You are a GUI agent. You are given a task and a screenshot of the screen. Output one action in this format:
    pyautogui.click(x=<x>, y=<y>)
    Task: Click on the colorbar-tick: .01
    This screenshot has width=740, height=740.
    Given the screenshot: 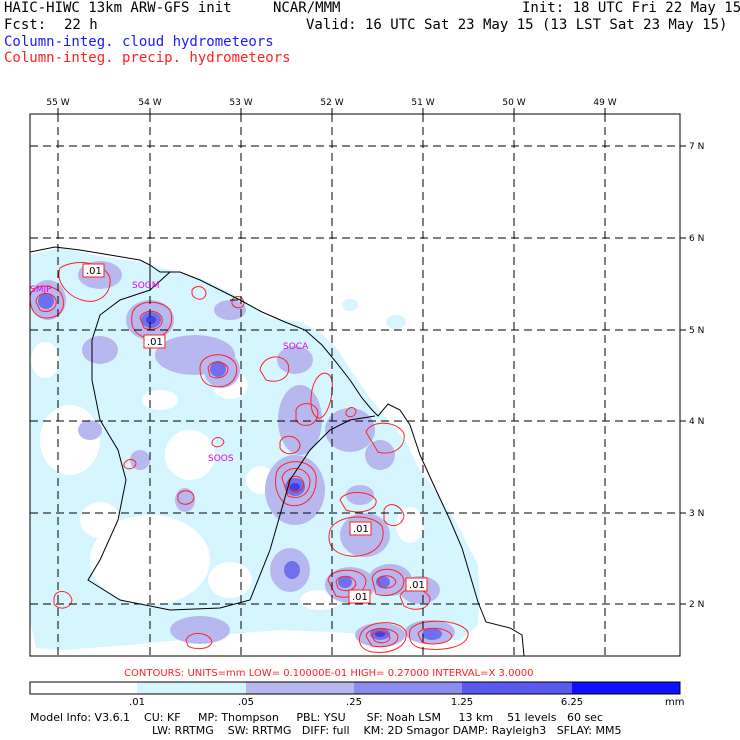 What is the action you would take?
    pyautogui.click(x=137, y=702)
    